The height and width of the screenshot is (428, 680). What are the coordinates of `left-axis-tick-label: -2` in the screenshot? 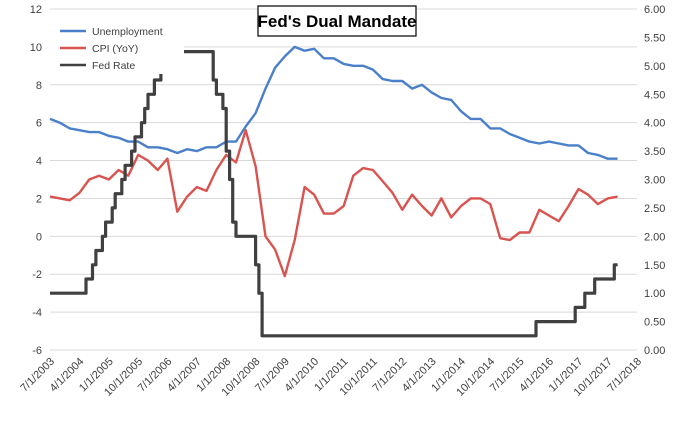 It's located at (37, 275).